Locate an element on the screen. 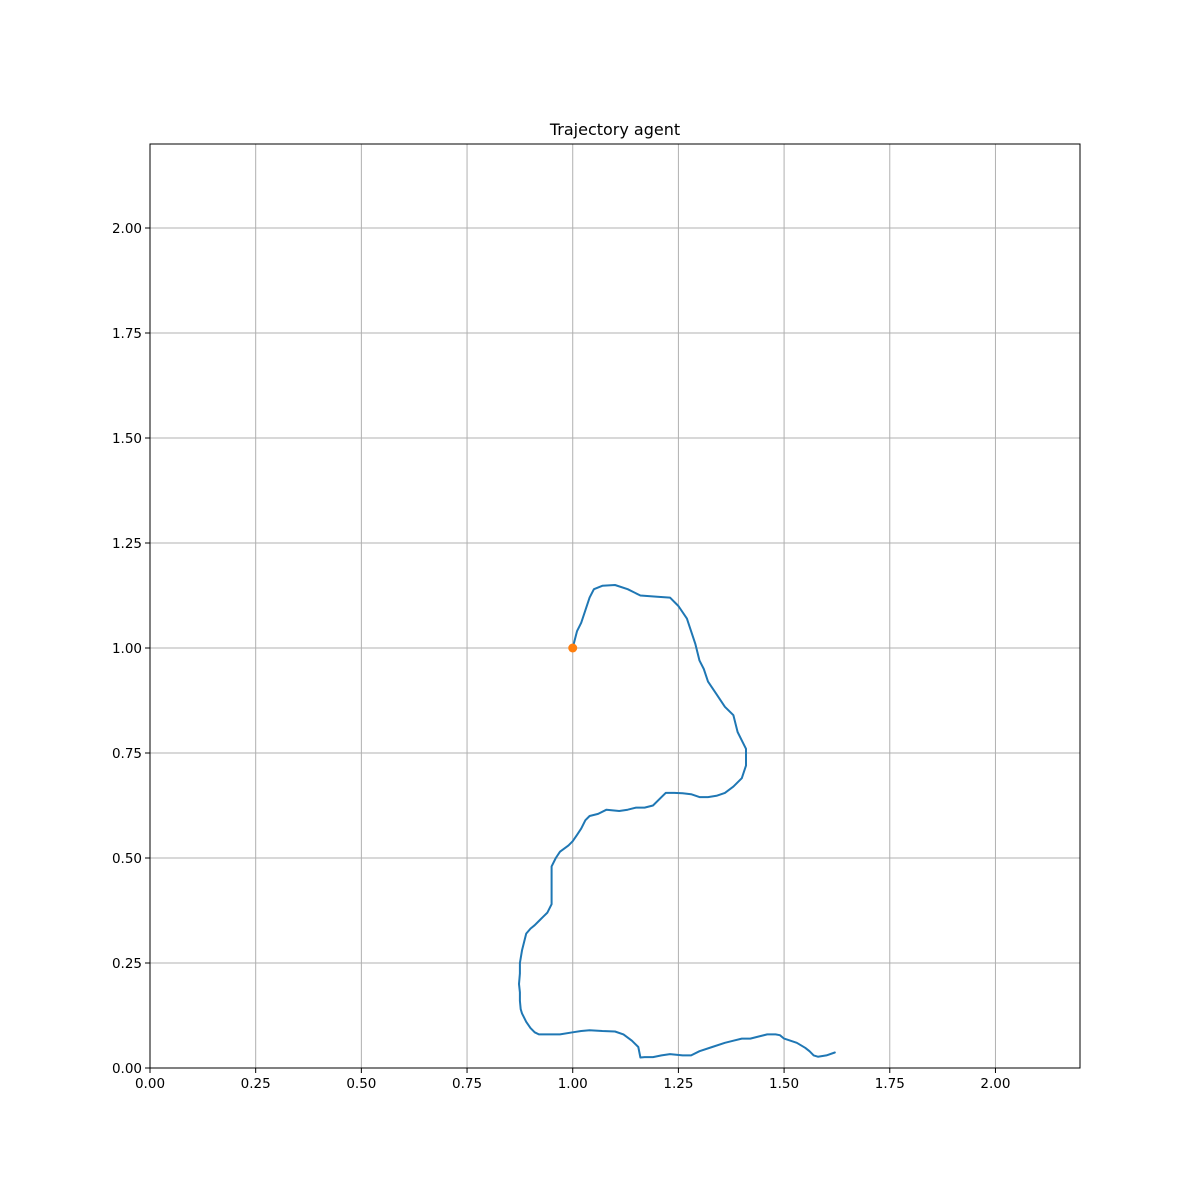 Image resolution: width=1200 pixels, height=1200 pixels. x-tick-label: 0.00 is located at coordinates (150, 1084).